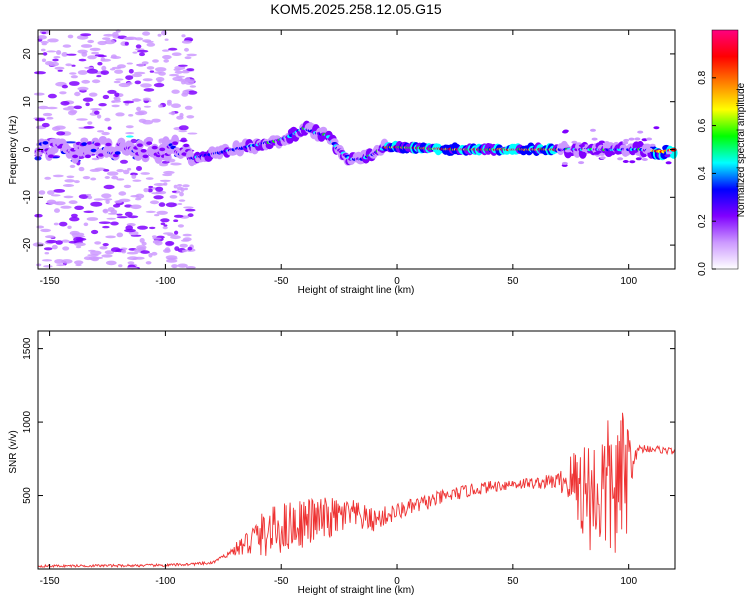  Describe the element at coordinates (725, 149) in the screenshot. I see `colorbar-gradient` at that location.